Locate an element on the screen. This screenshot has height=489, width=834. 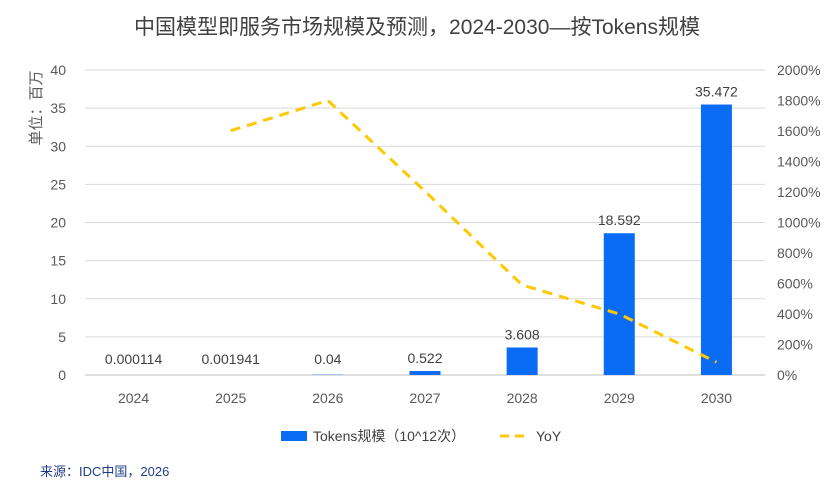
x-tick-label: 2029 is located at coordinates (619, 398).